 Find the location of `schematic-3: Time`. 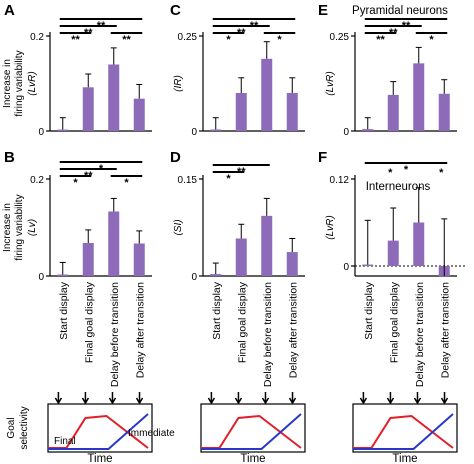

schematic-3: Time is located at coordinates (405, 428).